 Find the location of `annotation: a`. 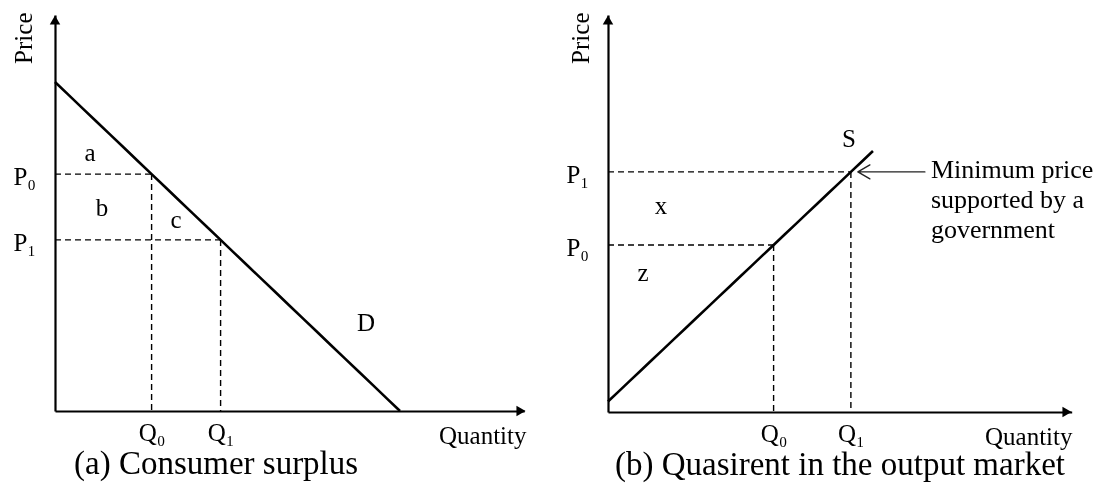

annotation: a is located at coordinates (90, 152).